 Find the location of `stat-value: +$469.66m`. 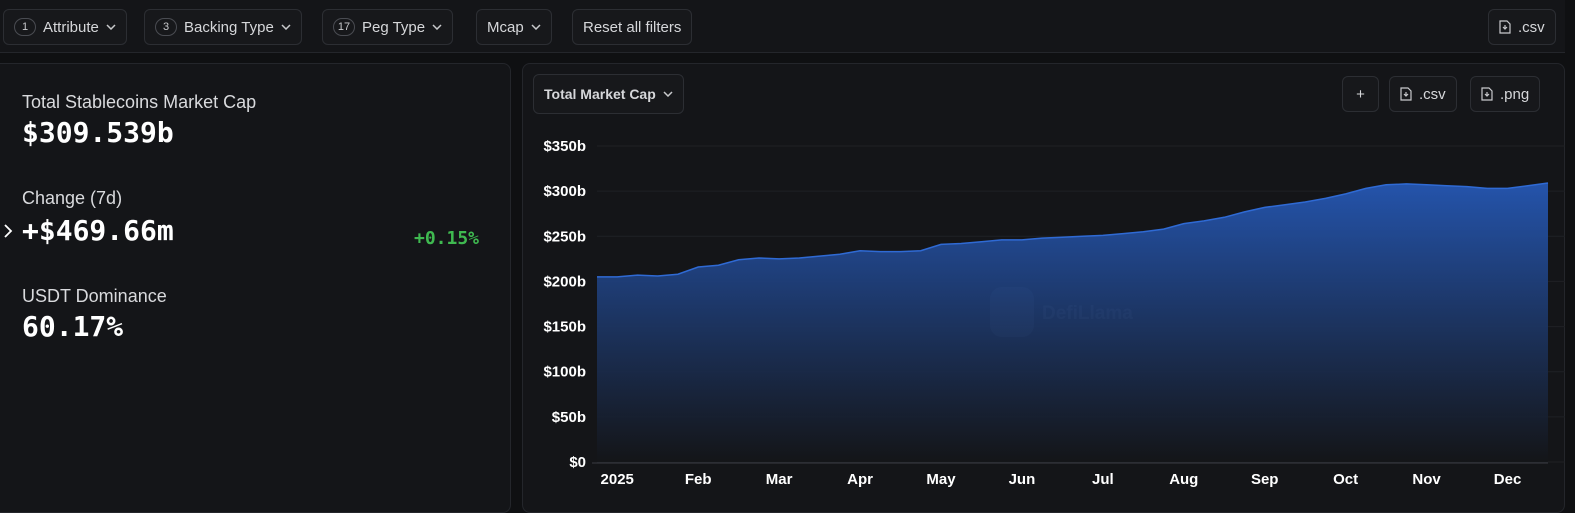

stat-value: +$469.66m is located at coordinates (98, 230).